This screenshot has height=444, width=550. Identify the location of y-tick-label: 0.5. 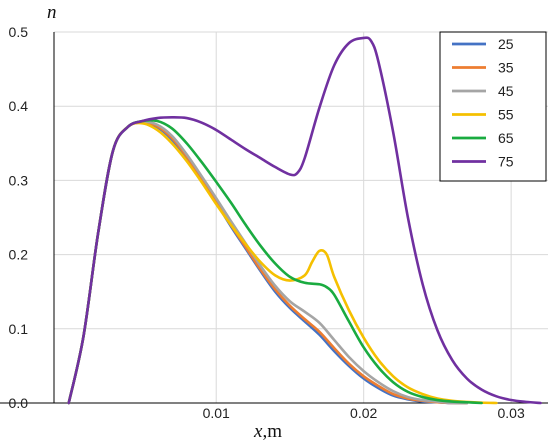
(19, 32).